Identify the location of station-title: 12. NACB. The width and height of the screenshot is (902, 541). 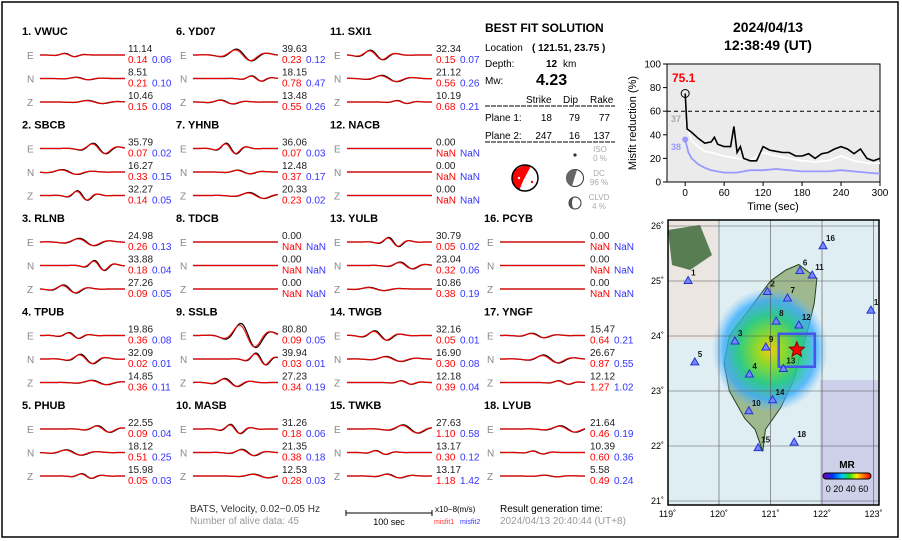
(355, 126).